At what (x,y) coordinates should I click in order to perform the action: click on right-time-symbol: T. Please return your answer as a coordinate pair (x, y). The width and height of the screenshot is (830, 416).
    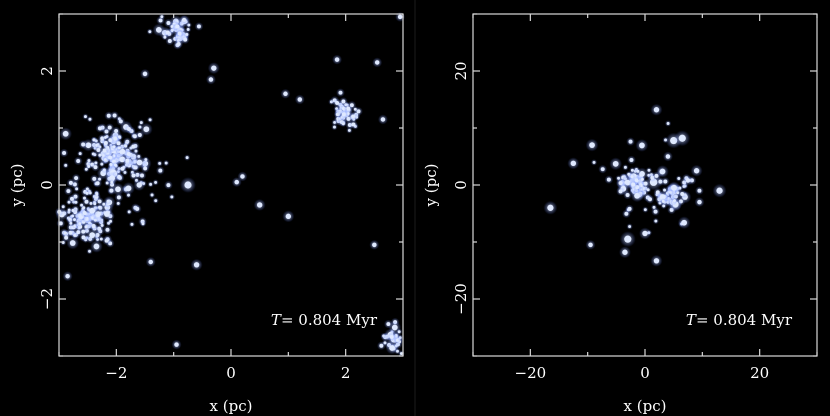
    Looking at the image, I should click on (691, 320).